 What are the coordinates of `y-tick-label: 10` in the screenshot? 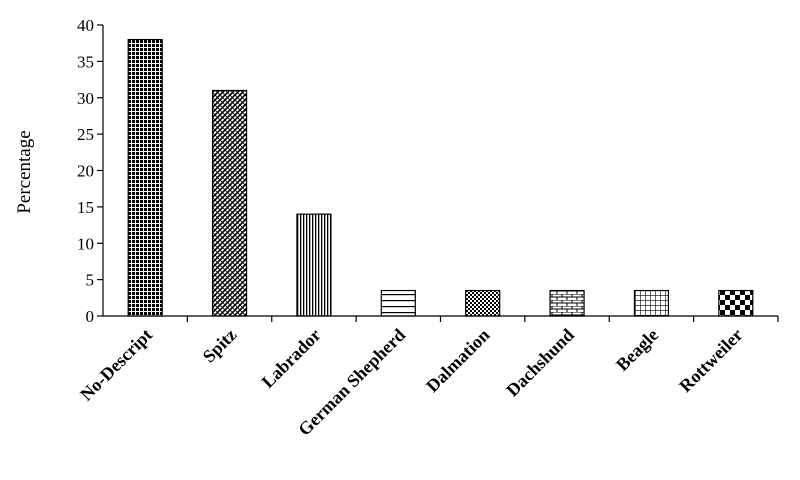 It's located at (85, 243).